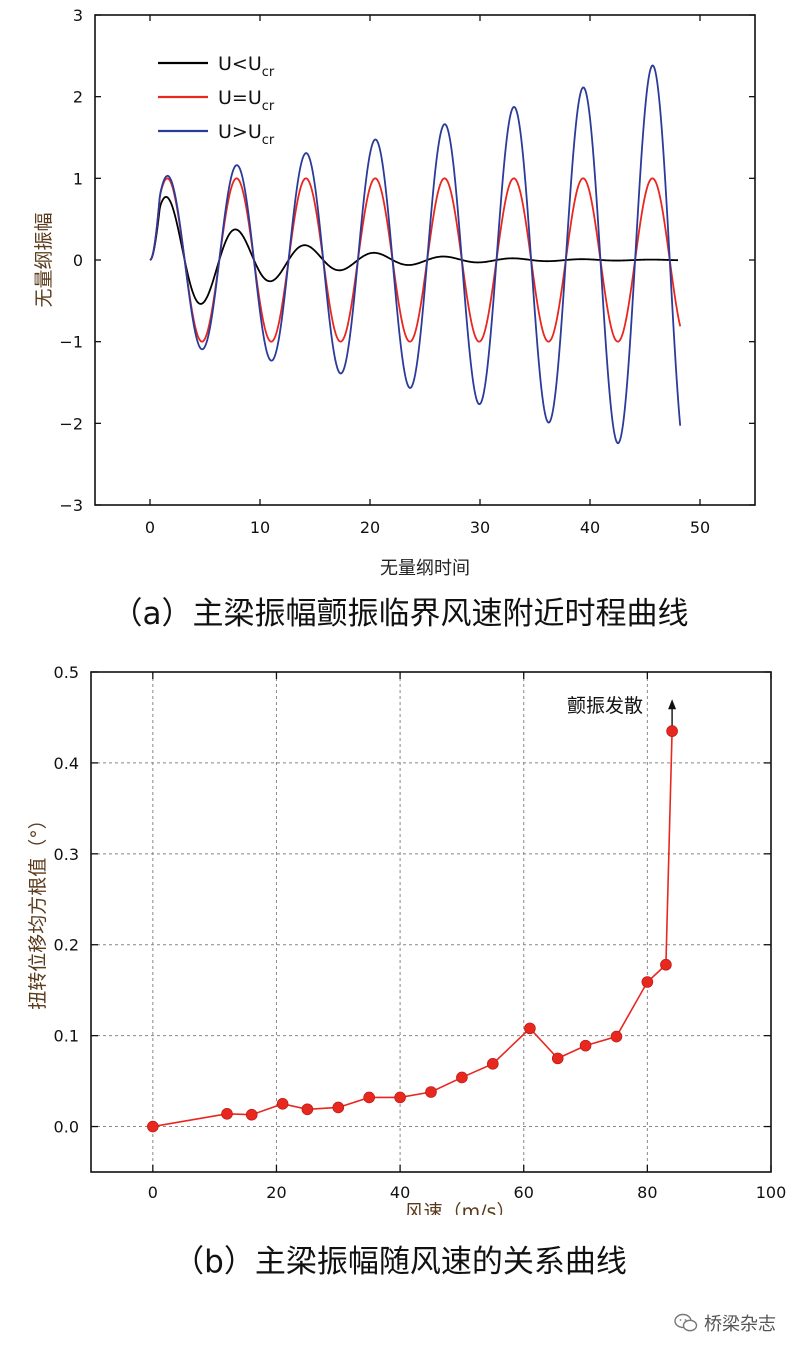 Image resolution: width=800 pixels, height=1360 pixels. What do you see at coordinates (71, 423) in the screenshot?
I see `y-tick-label: −2` at bounding box center [71, 423].